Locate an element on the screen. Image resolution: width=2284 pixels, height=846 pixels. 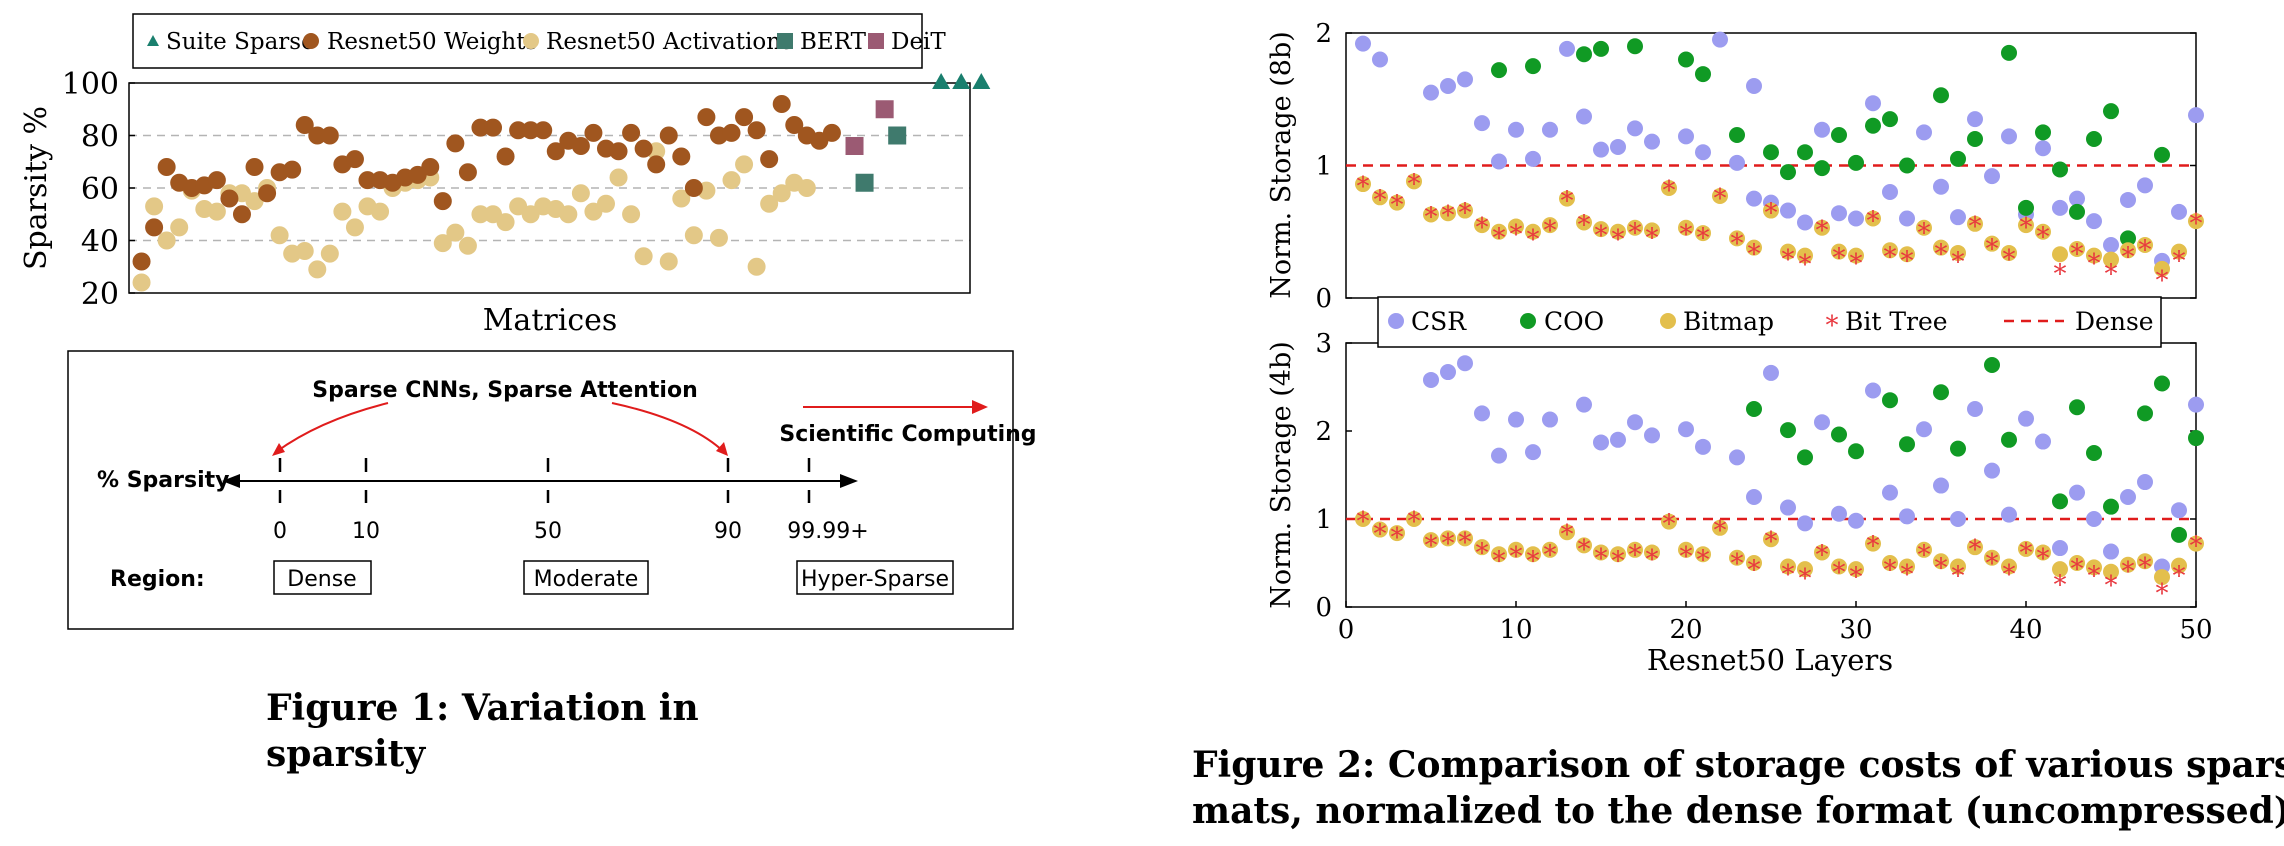
storage-4b-x-tick-label: 10 is located at coordinates (1515, 630).